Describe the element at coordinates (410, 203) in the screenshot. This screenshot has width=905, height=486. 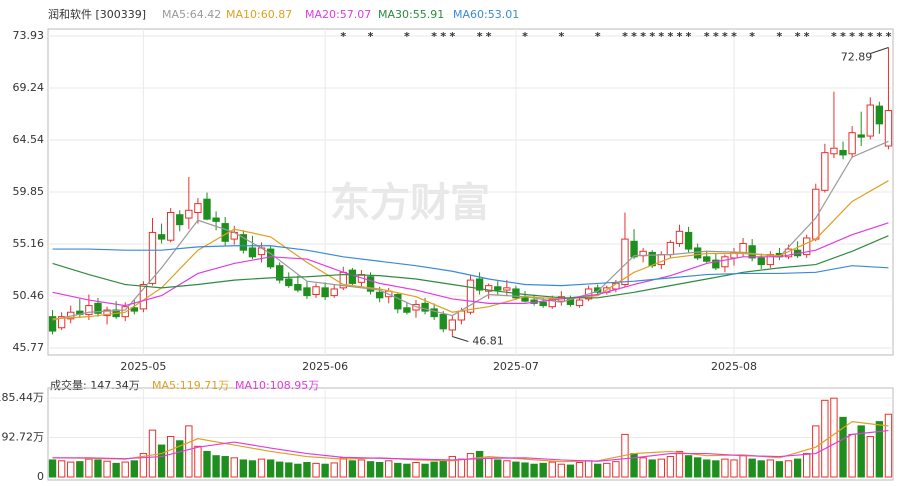
I see `watermark: 东方财富` at that location.